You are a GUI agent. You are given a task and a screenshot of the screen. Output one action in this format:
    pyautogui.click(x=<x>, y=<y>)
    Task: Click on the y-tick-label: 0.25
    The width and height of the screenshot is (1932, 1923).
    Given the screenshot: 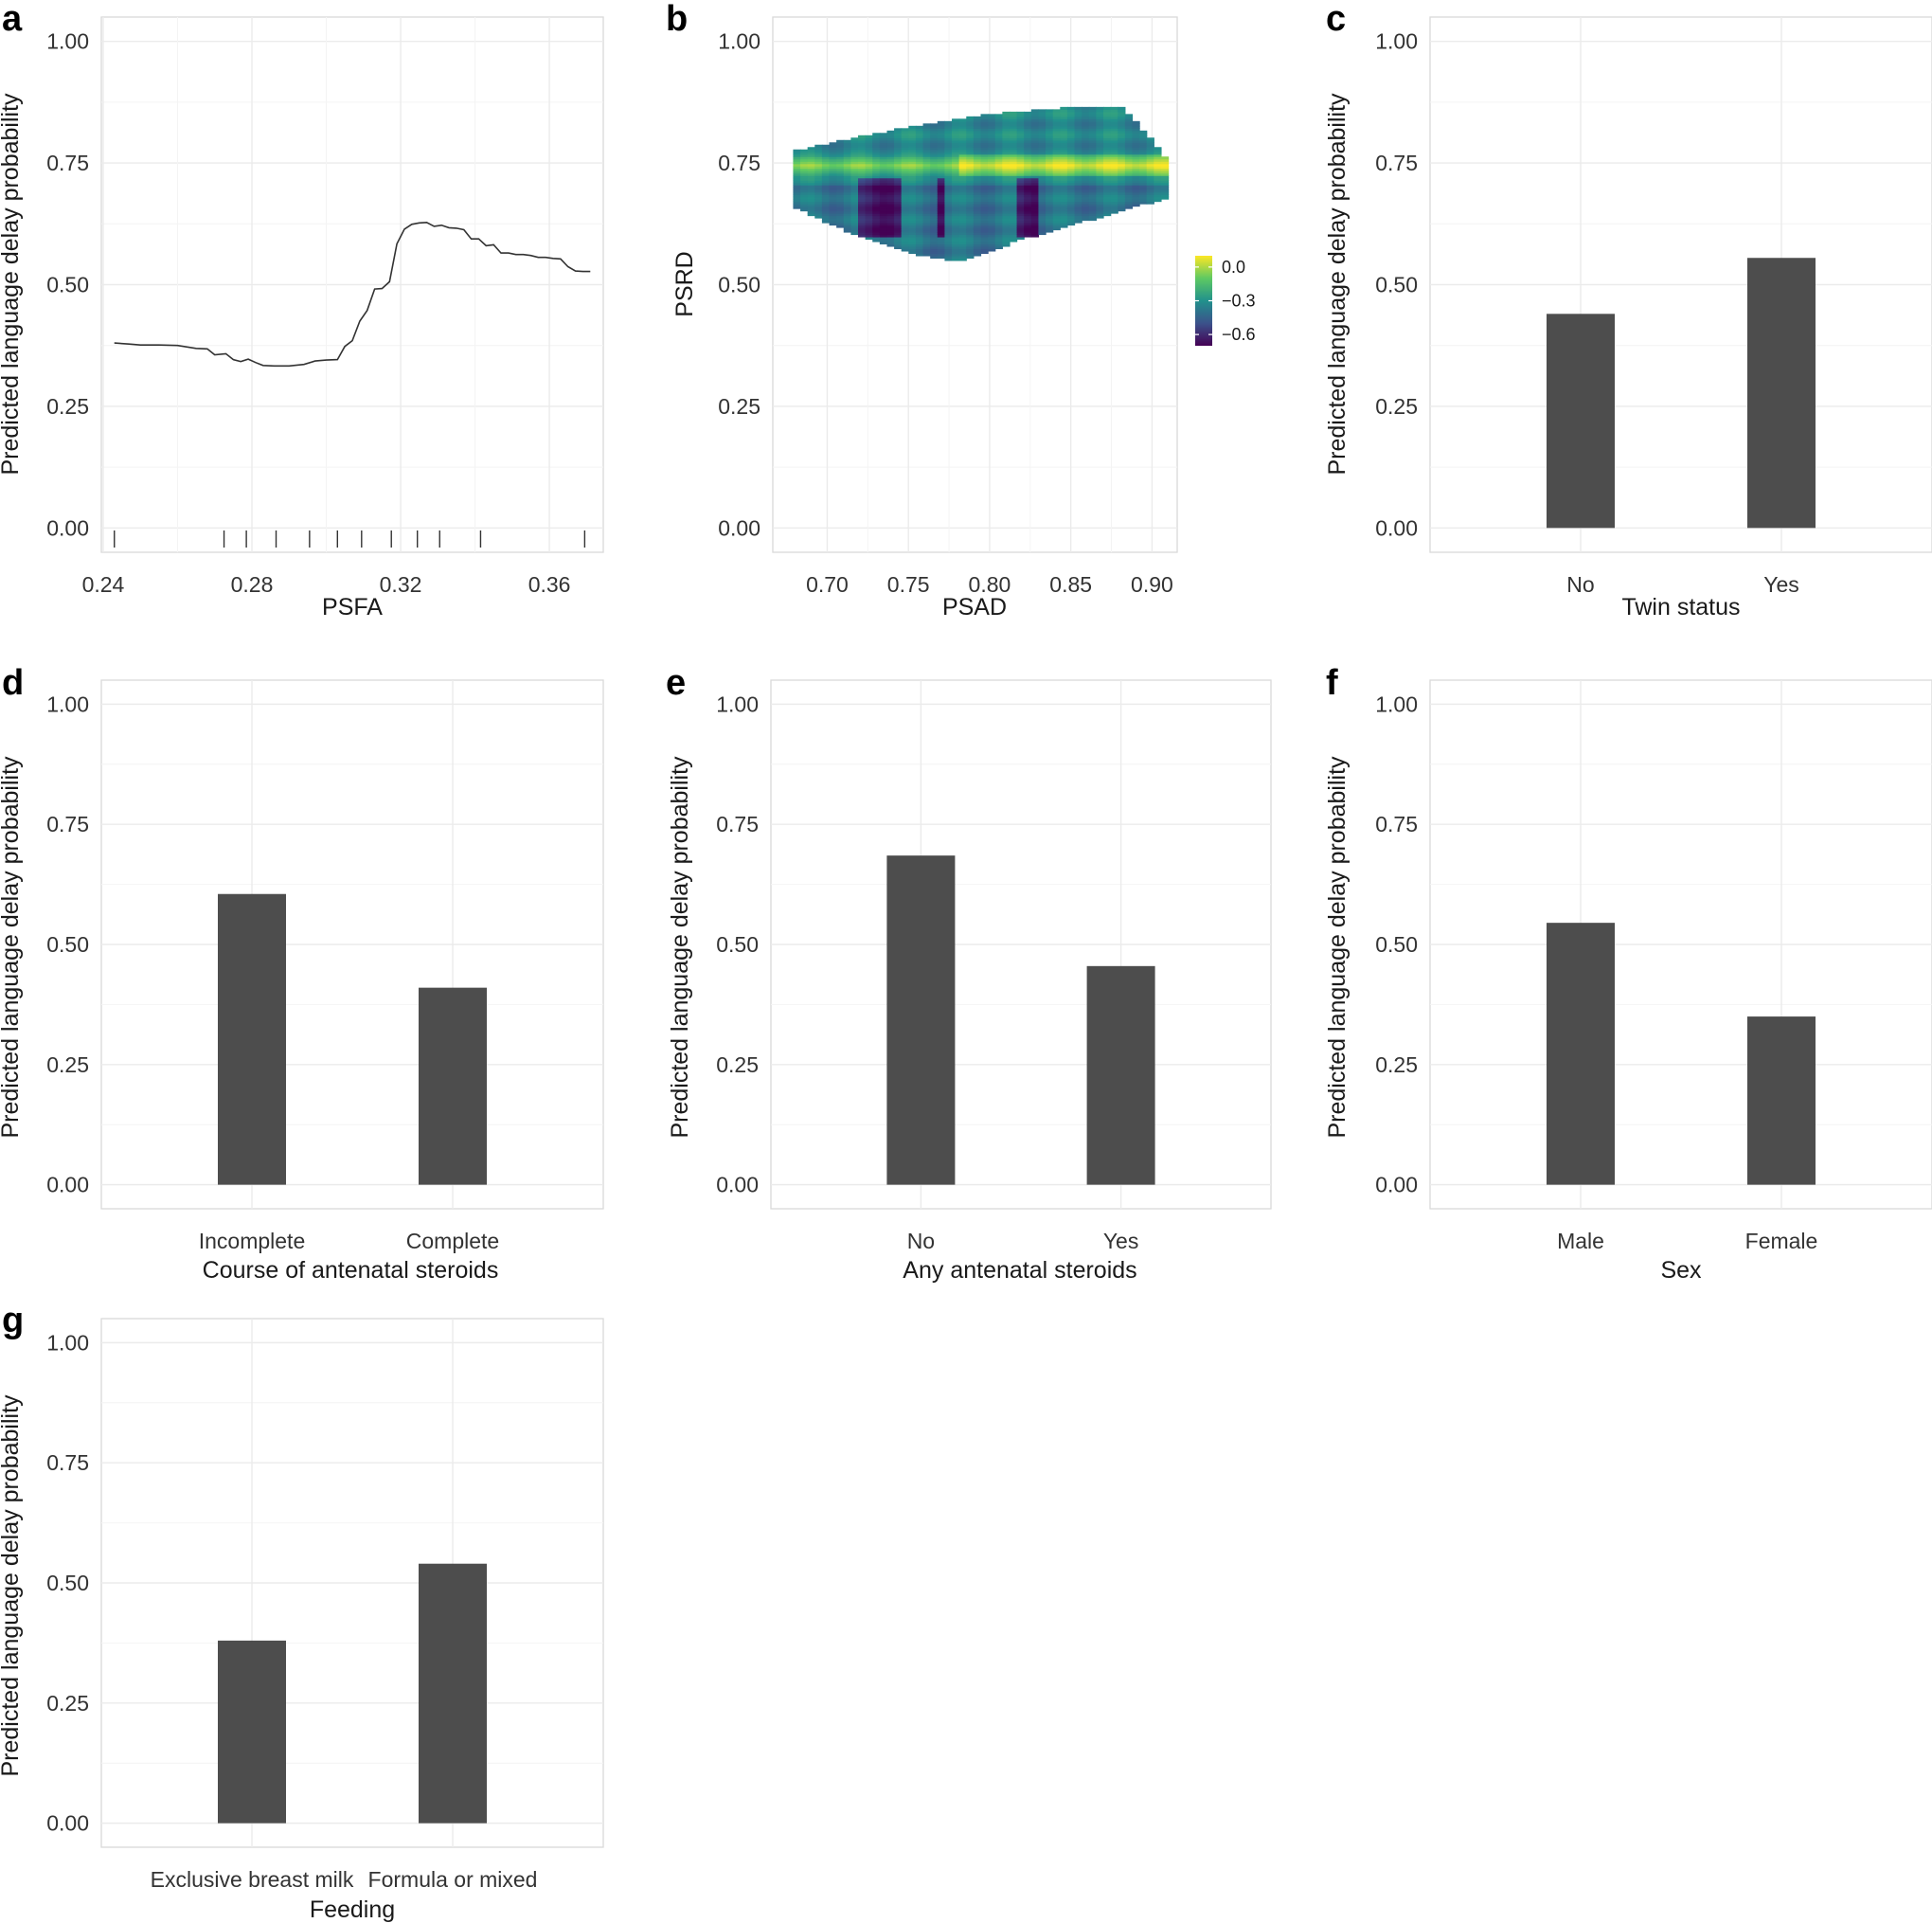 What is the action you would take?
    pyautogui.click(x=67, y=1704)
    